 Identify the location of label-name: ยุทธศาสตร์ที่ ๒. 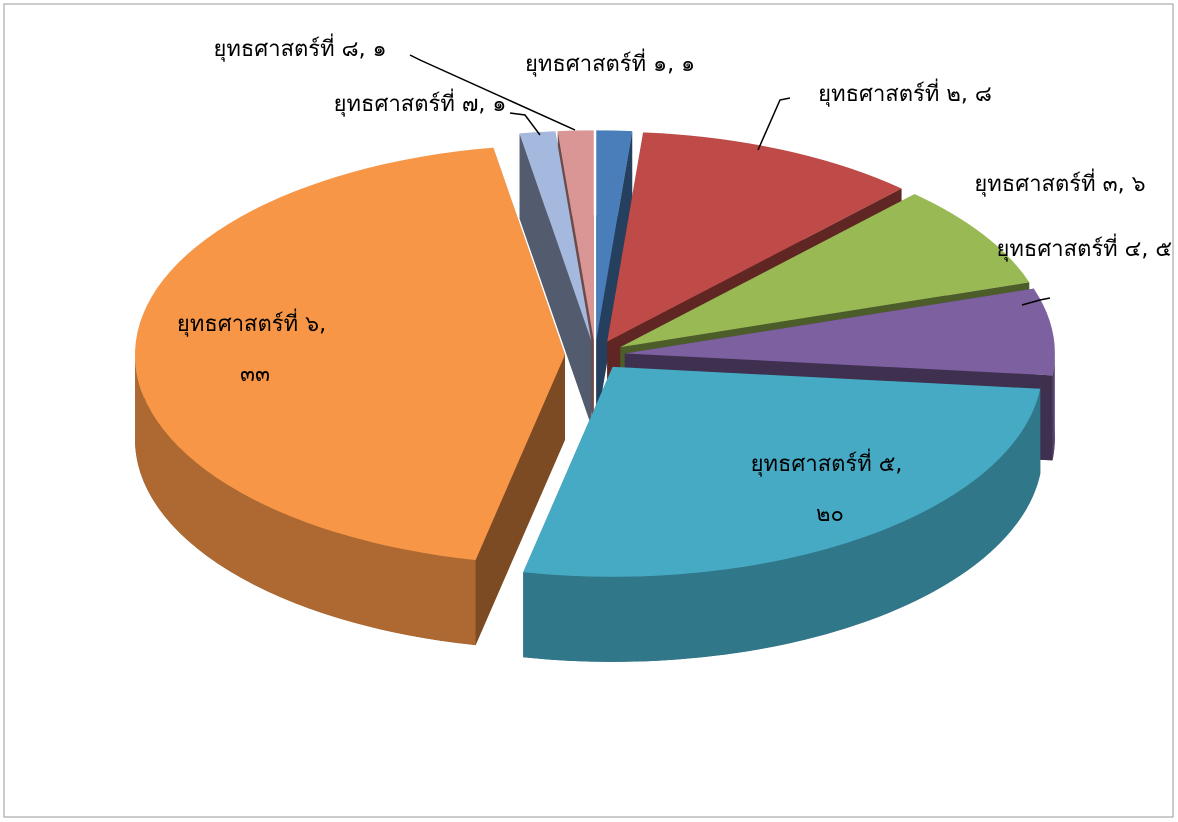
(889, 92).